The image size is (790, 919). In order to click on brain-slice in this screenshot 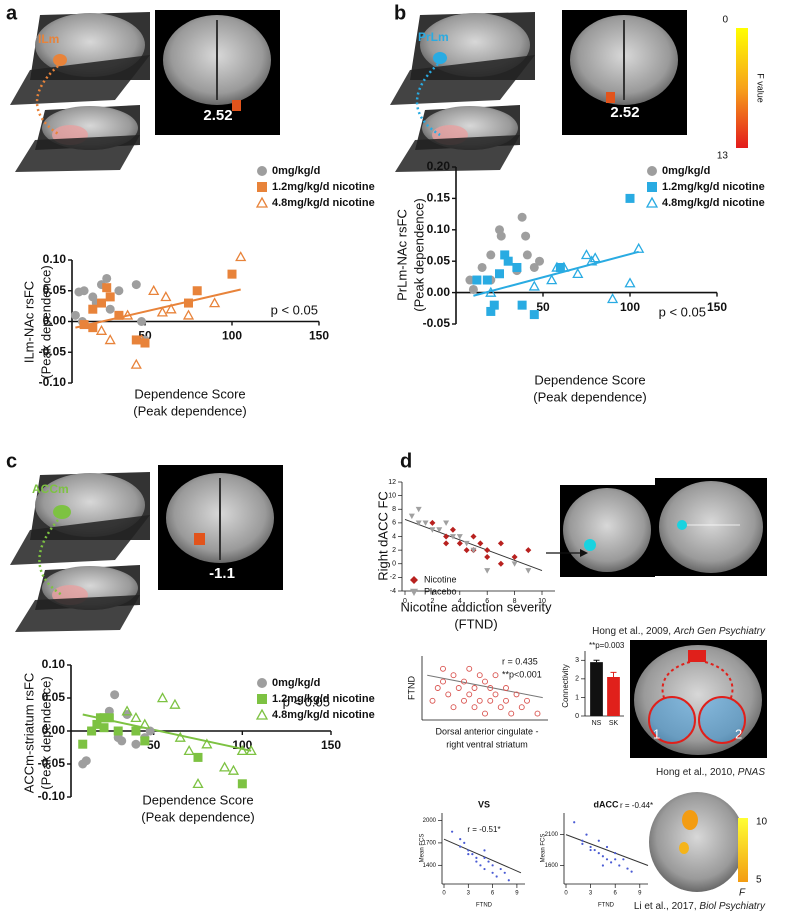, I will do `click(217, 72)`.